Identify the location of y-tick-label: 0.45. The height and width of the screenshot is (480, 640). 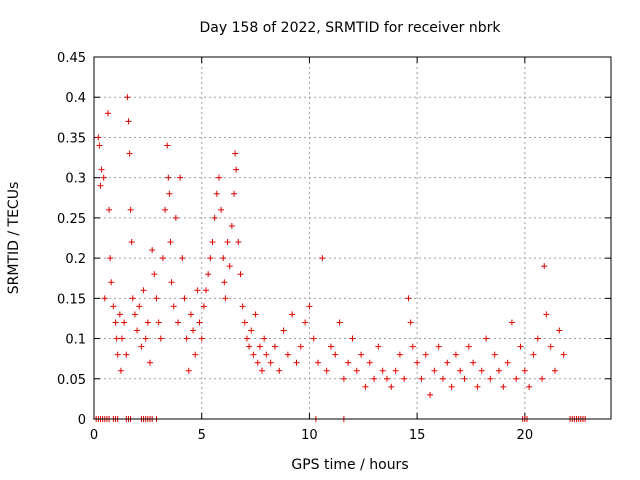
(71, 58).